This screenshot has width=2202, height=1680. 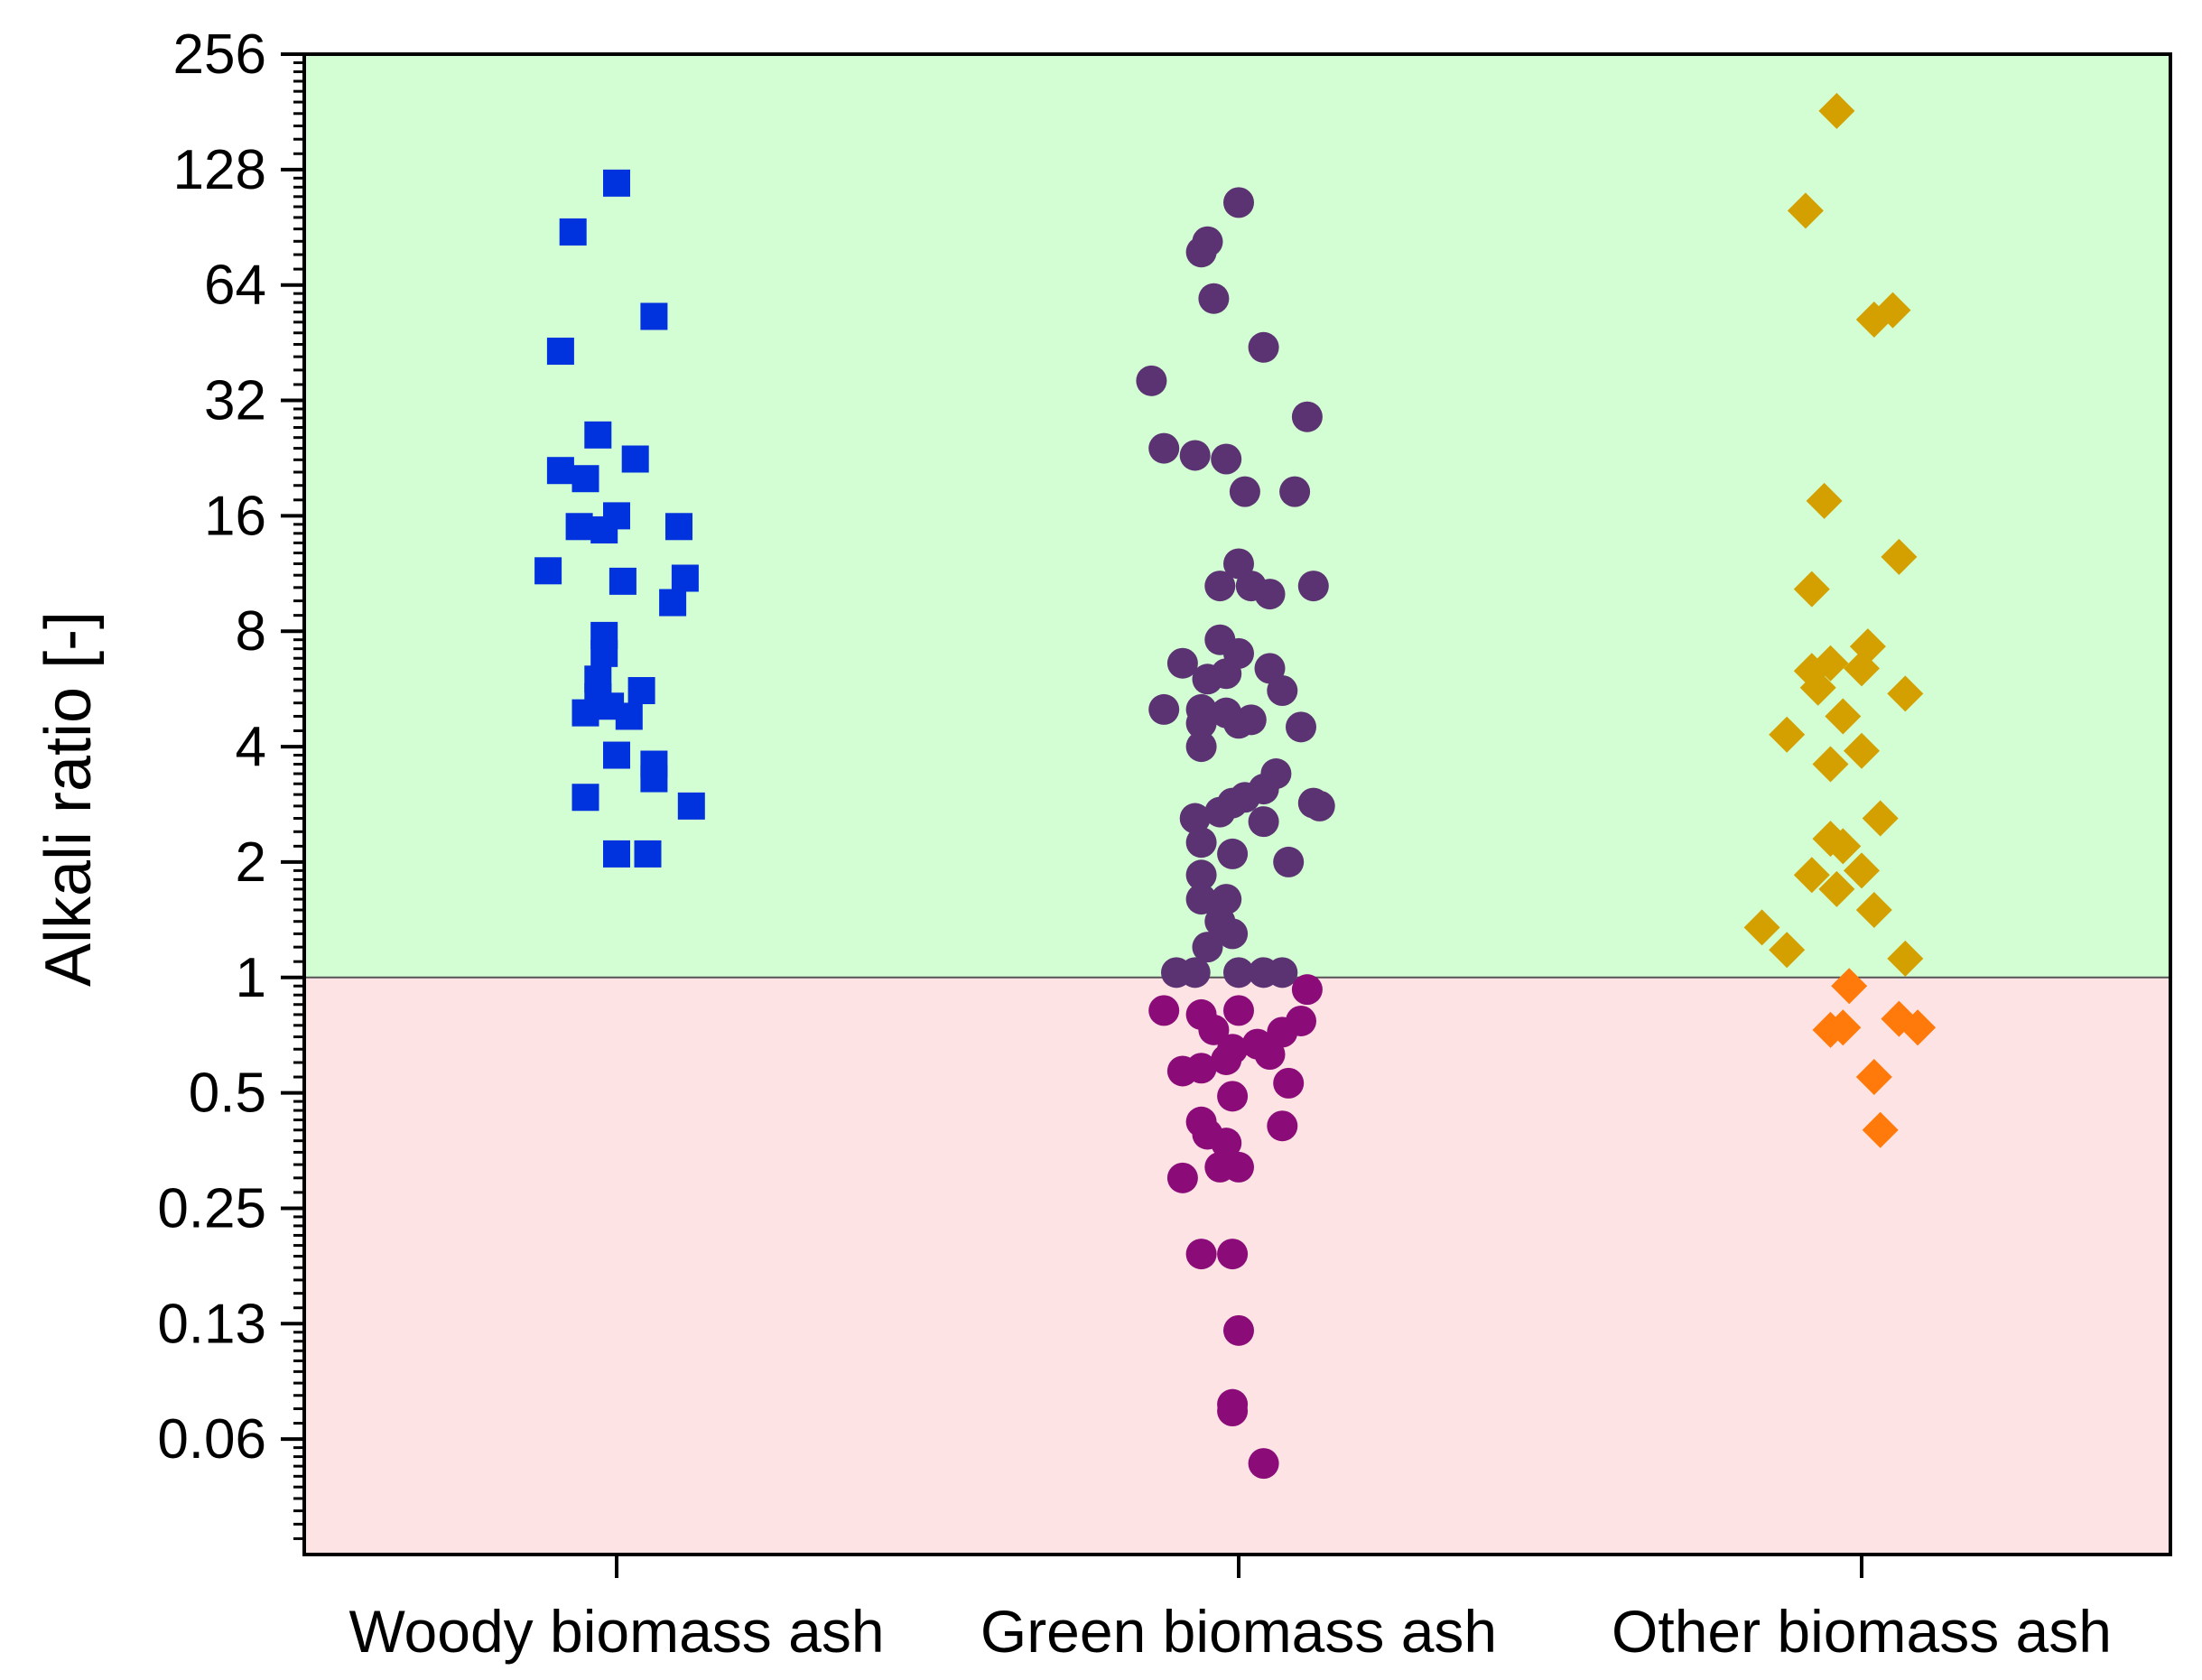 I want to click on y-tick-label: 2, so click(x=251, y=863).